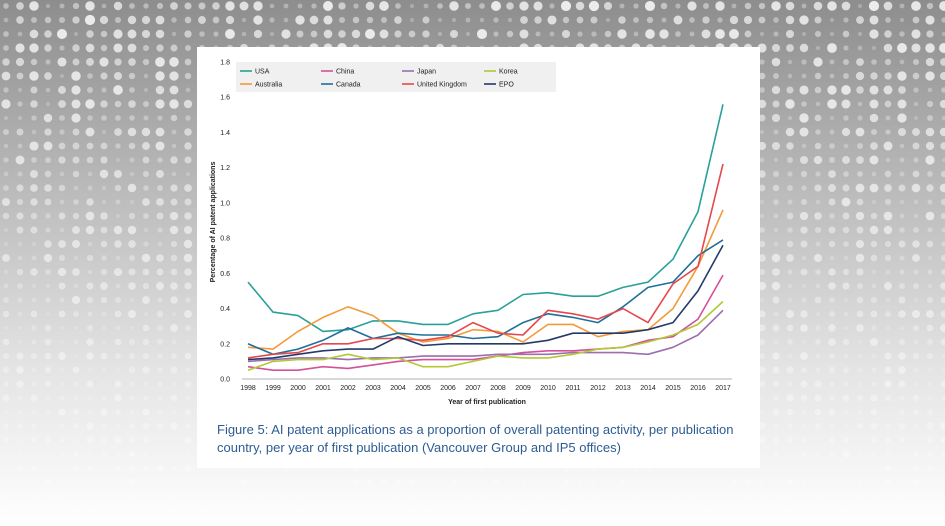 Image resolution: width=945 pixels, height=526 pixels. I want to click on x-tick-label: 2004, so click(398, 388).